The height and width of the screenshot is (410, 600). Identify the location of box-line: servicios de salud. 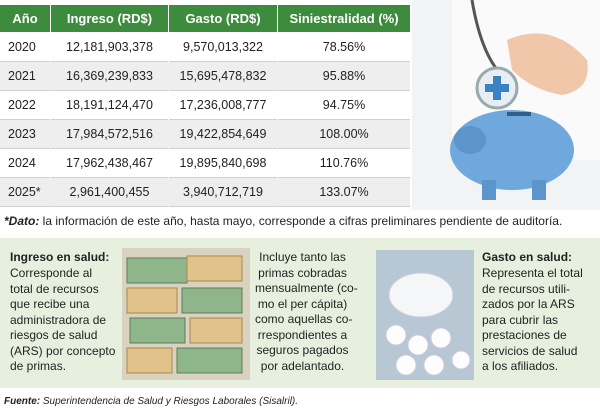
(530, 350).